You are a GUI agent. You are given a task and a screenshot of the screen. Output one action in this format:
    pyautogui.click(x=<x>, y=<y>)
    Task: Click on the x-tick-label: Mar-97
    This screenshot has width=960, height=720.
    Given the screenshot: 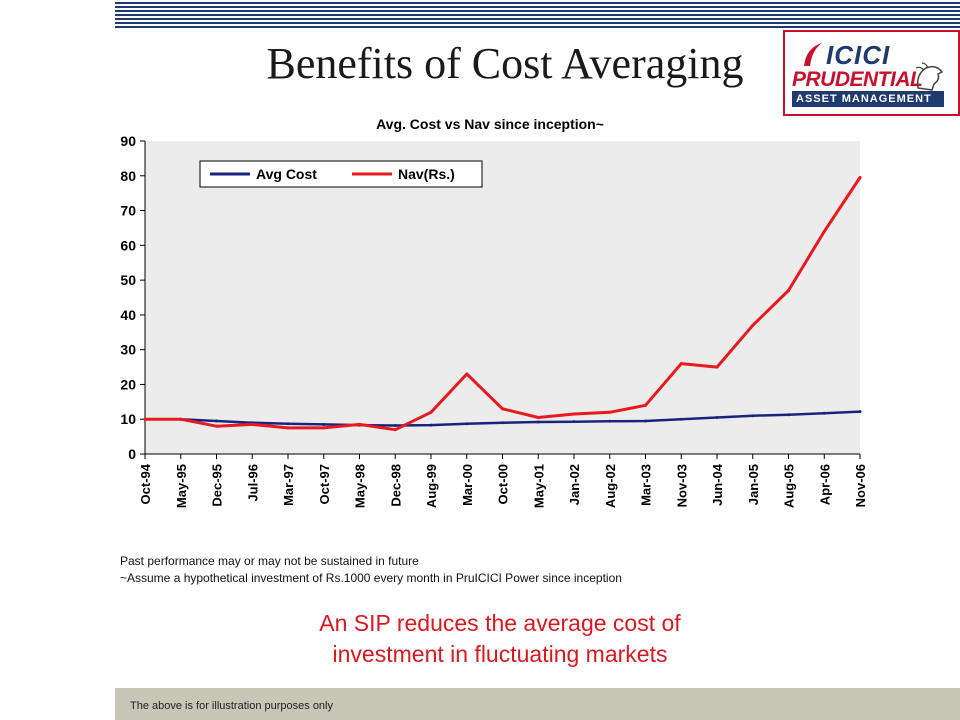 What is the action you would take?
    pyautogui.click(x=288, y=485)
    